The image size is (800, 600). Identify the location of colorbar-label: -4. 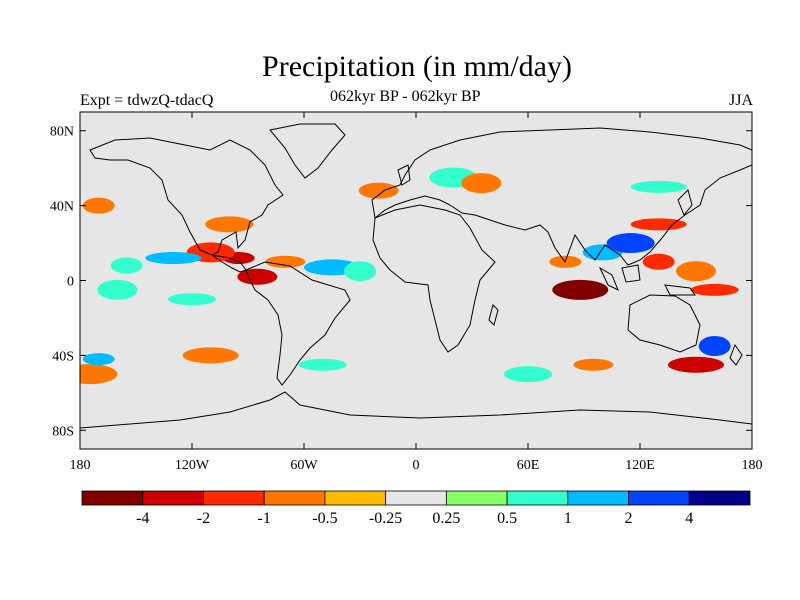
(142, 518).